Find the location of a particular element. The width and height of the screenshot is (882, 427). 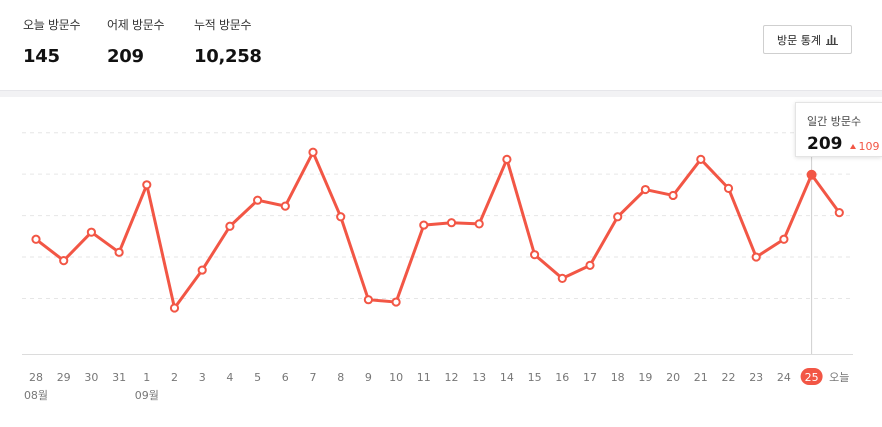

tooltip-value: 209 is located at coordinates (825, 144).